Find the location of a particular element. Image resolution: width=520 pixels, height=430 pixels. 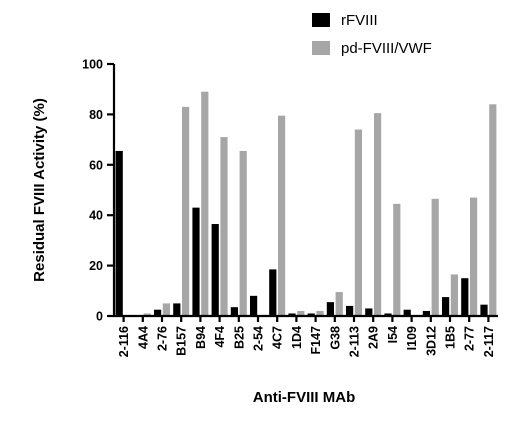

x-category-label-g38: G38 is located at coordinates (335, 338).